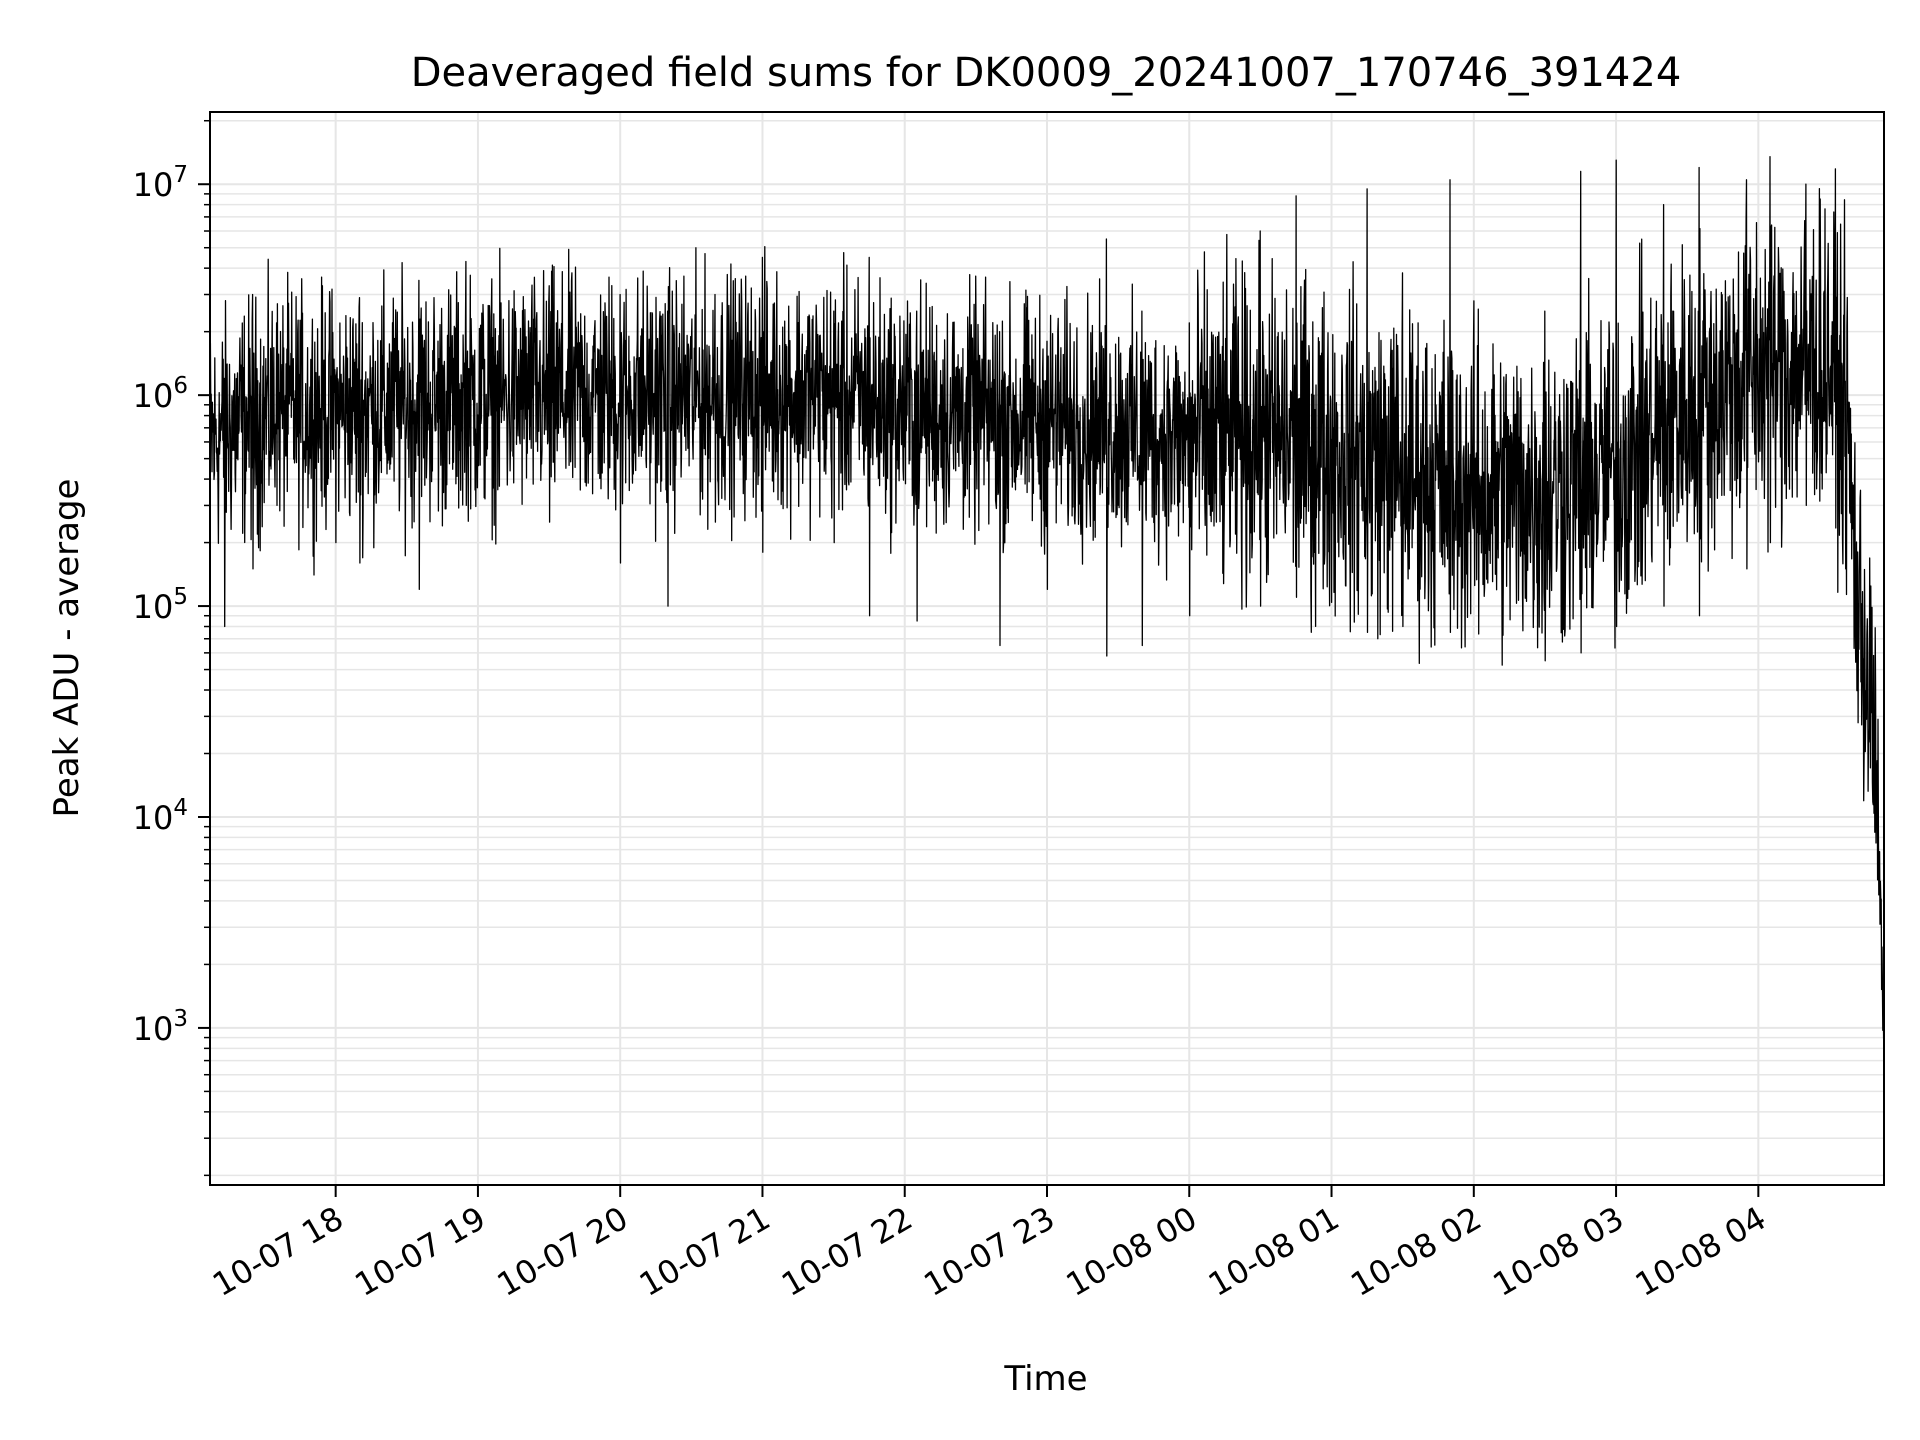 This screenshot has height=1440, width=1920. What do you see at coordinates (1045, 1379) in the screenshot?
I see `x-axis-label: Time` at bounding box center [1045, 1379].